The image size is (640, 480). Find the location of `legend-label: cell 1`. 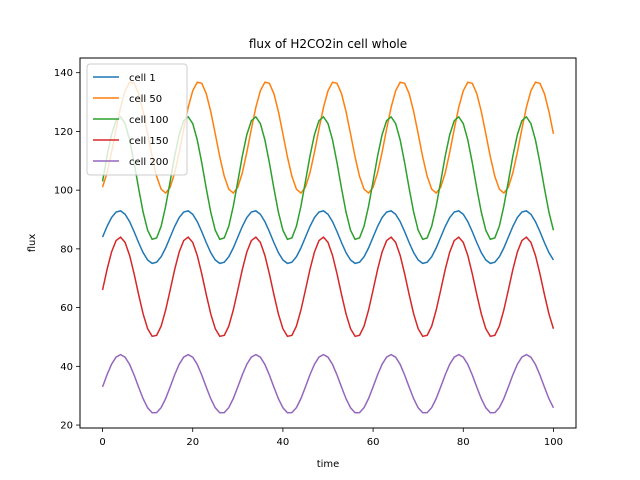

legend-label: cell 1 is located at coordinates (142, 78).